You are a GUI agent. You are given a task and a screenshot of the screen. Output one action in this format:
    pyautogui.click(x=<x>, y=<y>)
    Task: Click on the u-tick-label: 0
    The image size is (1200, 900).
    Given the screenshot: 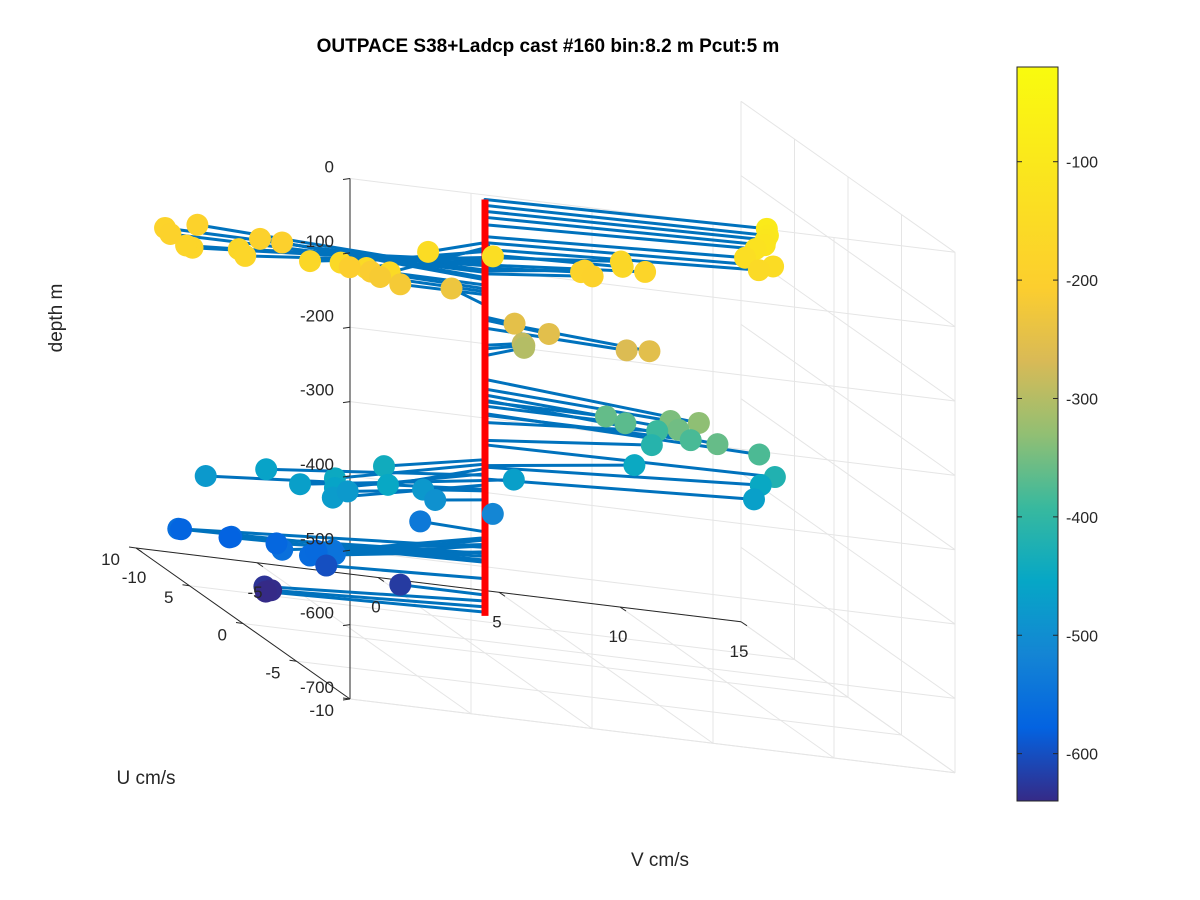 What is the action you would take?
    pyautogui.click(x=222, y=635)
    